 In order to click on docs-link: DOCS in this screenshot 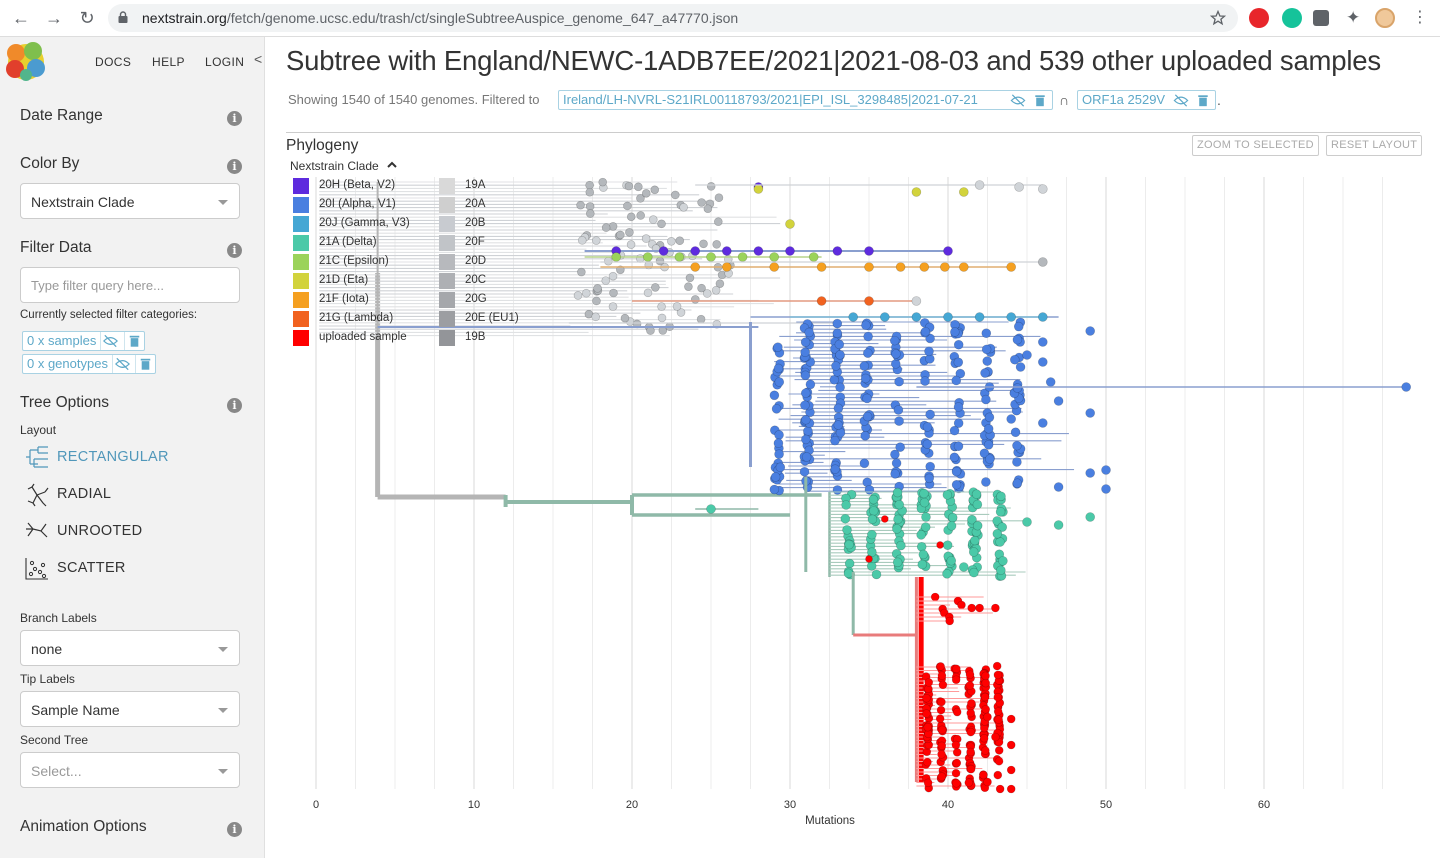, I will do `click(113, 62)`.